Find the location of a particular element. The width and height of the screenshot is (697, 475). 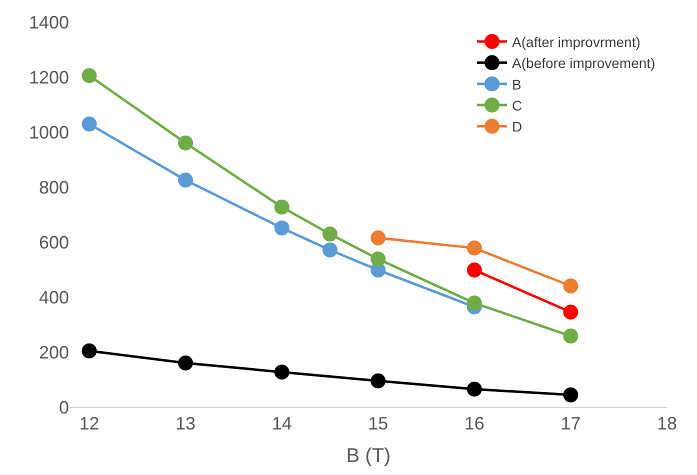

y-tick-label: 800 is located at coordinates (53, 187).